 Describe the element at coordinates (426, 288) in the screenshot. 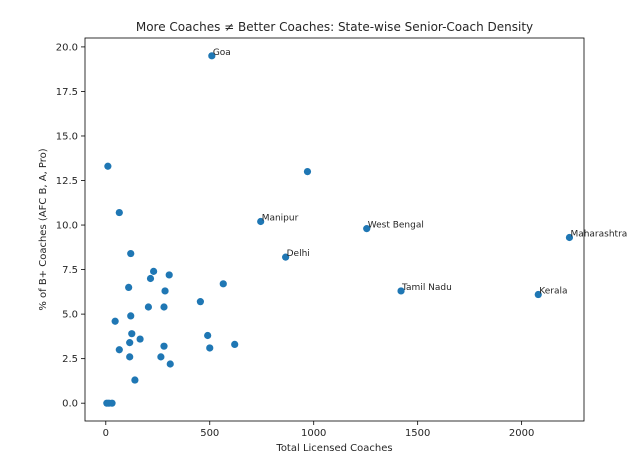

I see `point-annotation: Tamil Nadu` at that location.